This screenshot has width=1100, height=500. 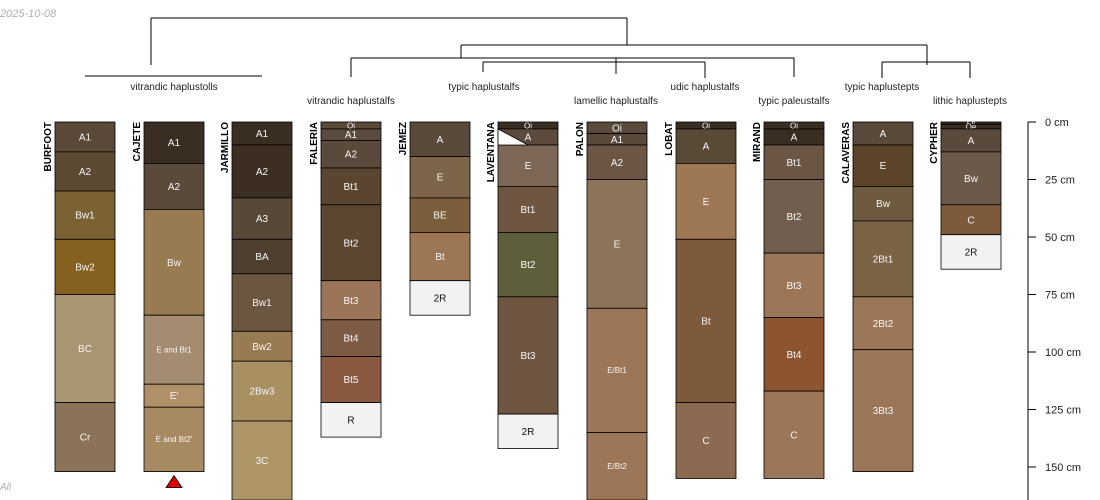 What do you see at coordinates (261, 392) in the screenshot?
I see `horizon-label: 2Bw3` at bounding box center [261, 392].